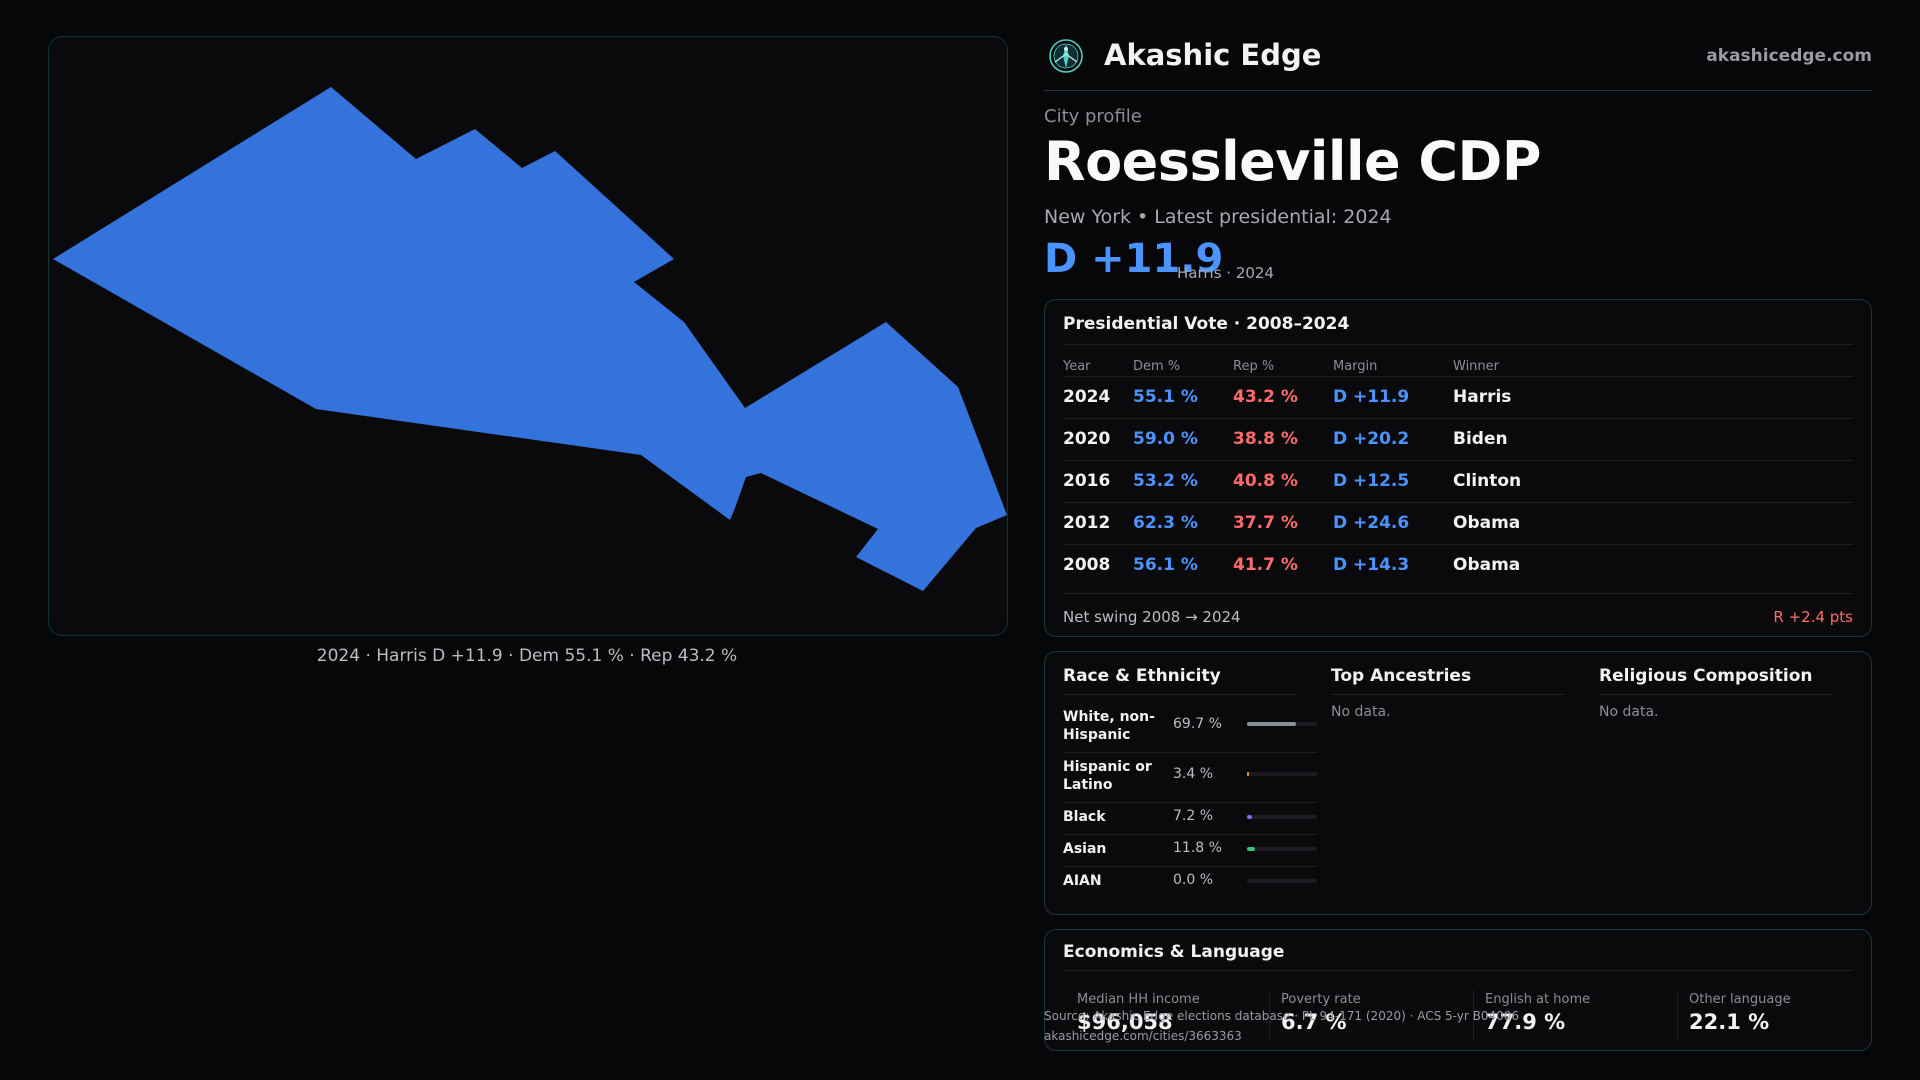  What do you see at coordinates (1197, 848) in the screenshot?
I see `race-value: 11.8 %` at bounding box center [1197, 848].